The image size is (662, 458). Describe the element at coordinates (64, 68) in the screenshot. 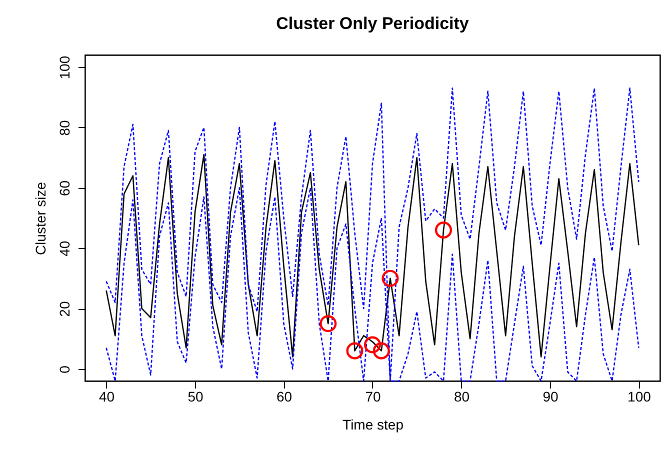

I see `y-tick-label: 100` at that location.